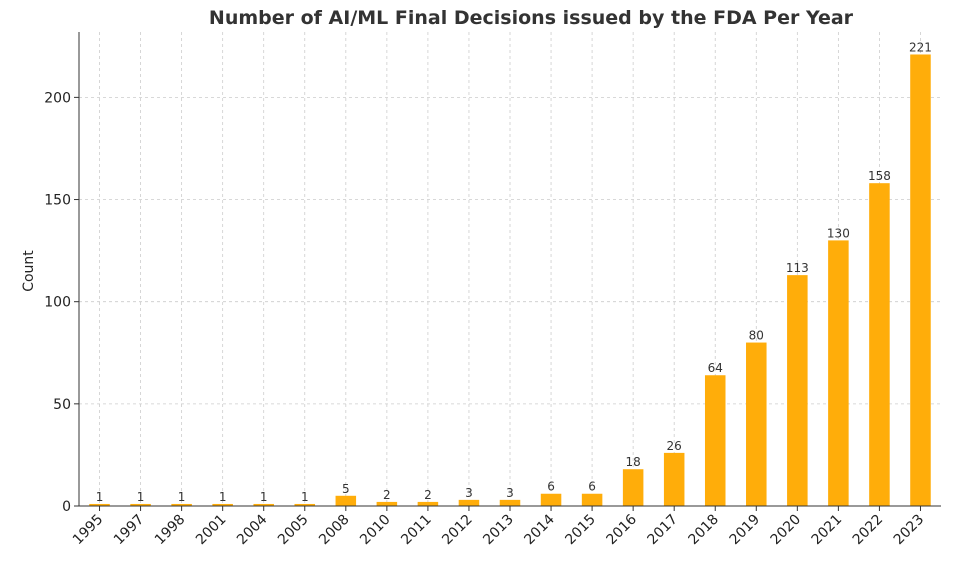 Image resolution: width=969 pixels, height=564 pixels. I want to click on bar-1995, so click(99, 504).